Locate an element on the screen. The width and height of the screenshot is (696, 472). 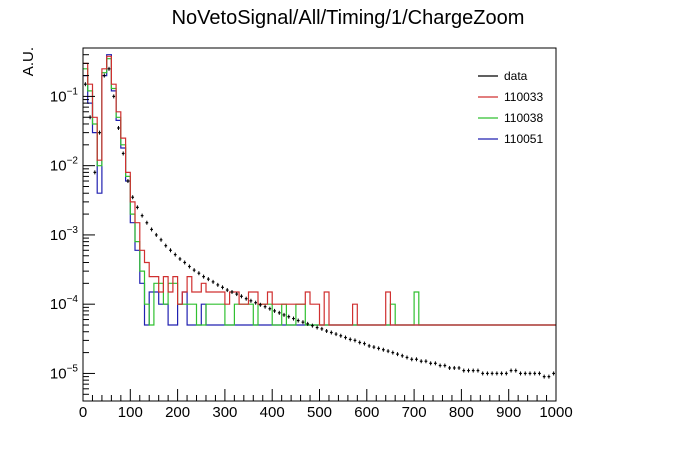
x-tick-label: 700 is located at coordinates (414, 412).